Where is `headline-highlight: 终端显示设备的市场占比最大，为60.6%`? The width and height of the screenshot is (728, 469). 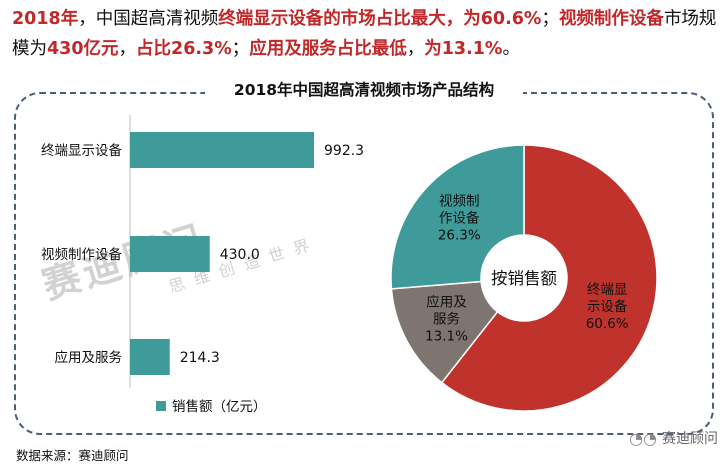
headline-highlight: 终端显示设备的市场占比最大，为60.6% is located at coordinates (380, 19).